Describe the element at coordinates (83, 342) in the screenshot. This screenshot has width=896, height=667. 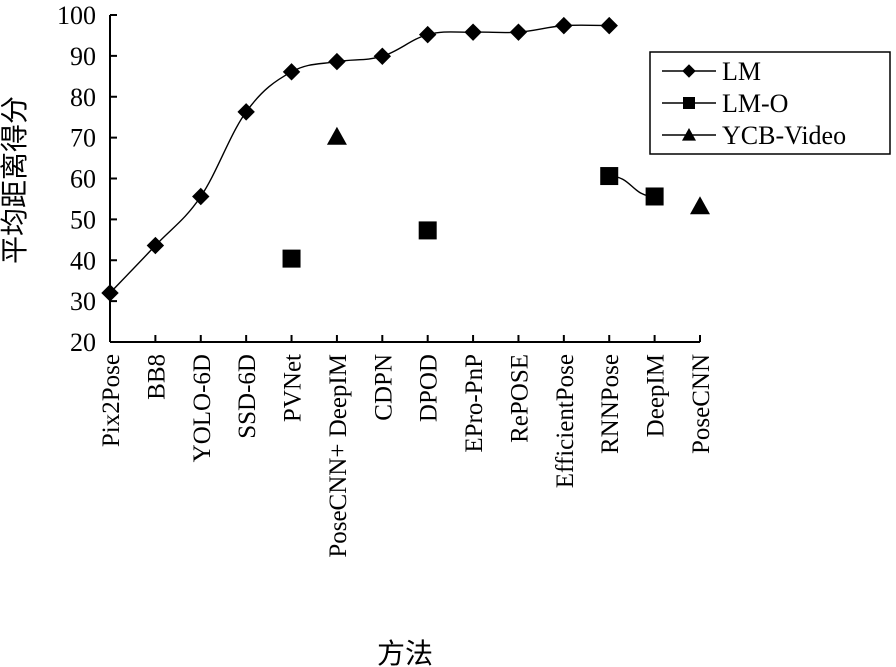
I see `y-tick-label: 20` at that location.